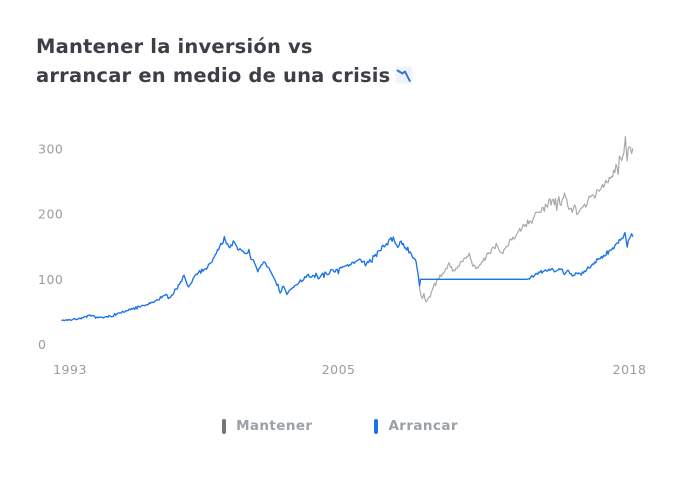 The width and height of the screenshot is (680, 480). What do you see at coordinates (526, 219) in the screenshot?
I see `series-mantener-line` at bounding box center [526, 219].